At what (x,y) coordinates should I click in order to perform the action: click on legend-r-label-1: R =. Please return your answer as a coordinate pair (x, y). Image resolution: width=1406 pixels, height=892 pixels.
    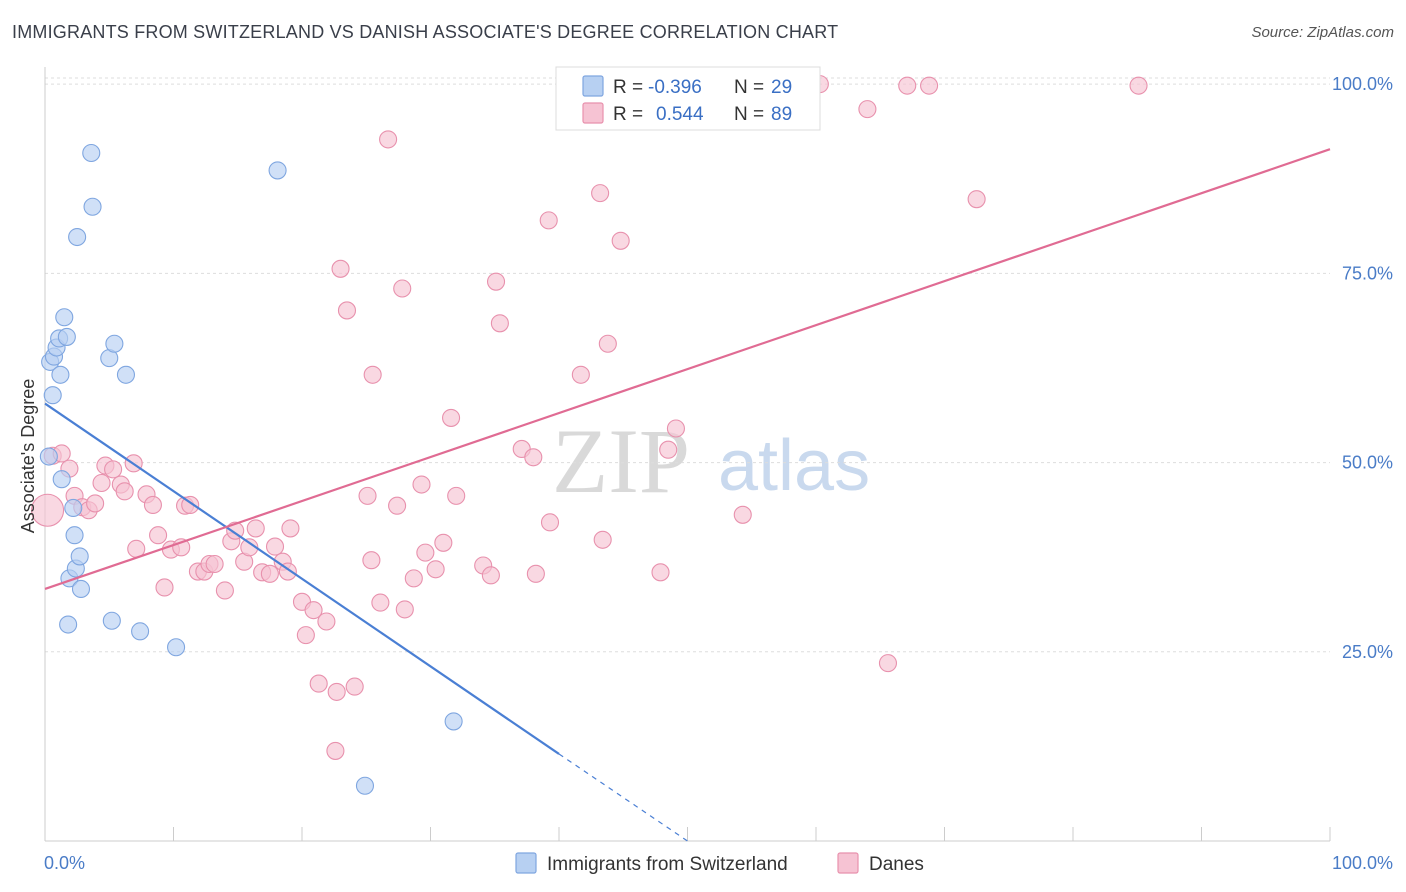
    Looking at the image, I should click on (628, 87).